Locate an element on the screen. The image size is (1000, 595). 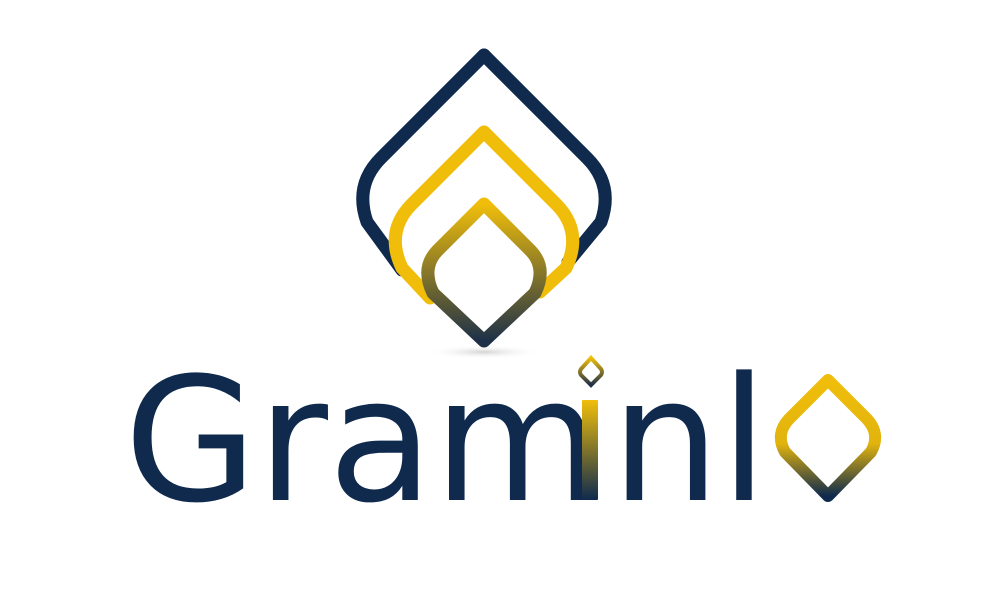
layered-drop-emblem-icon is located at coordinates (484, 198).